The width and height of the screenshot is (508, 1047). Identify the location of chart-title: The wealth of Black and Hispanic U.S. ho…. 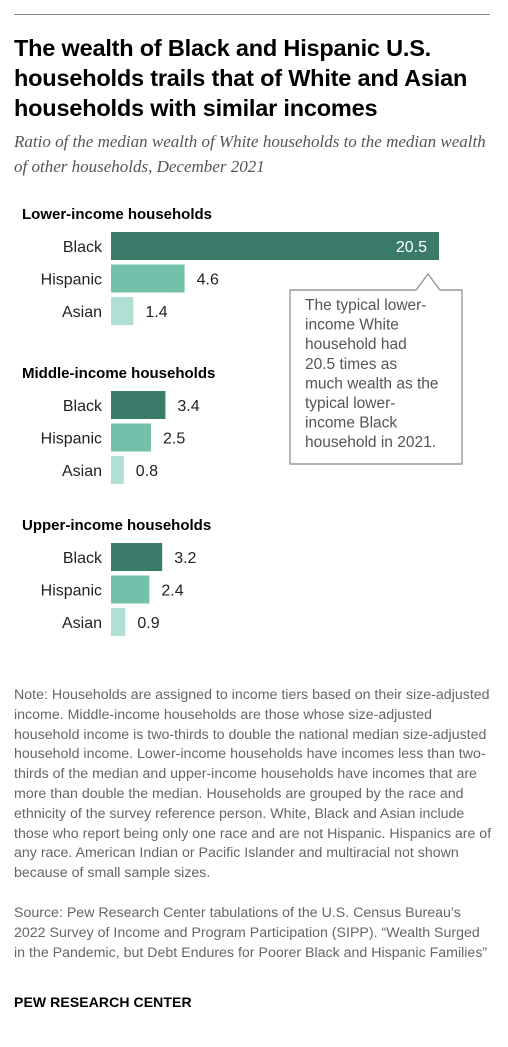
(241, 78).